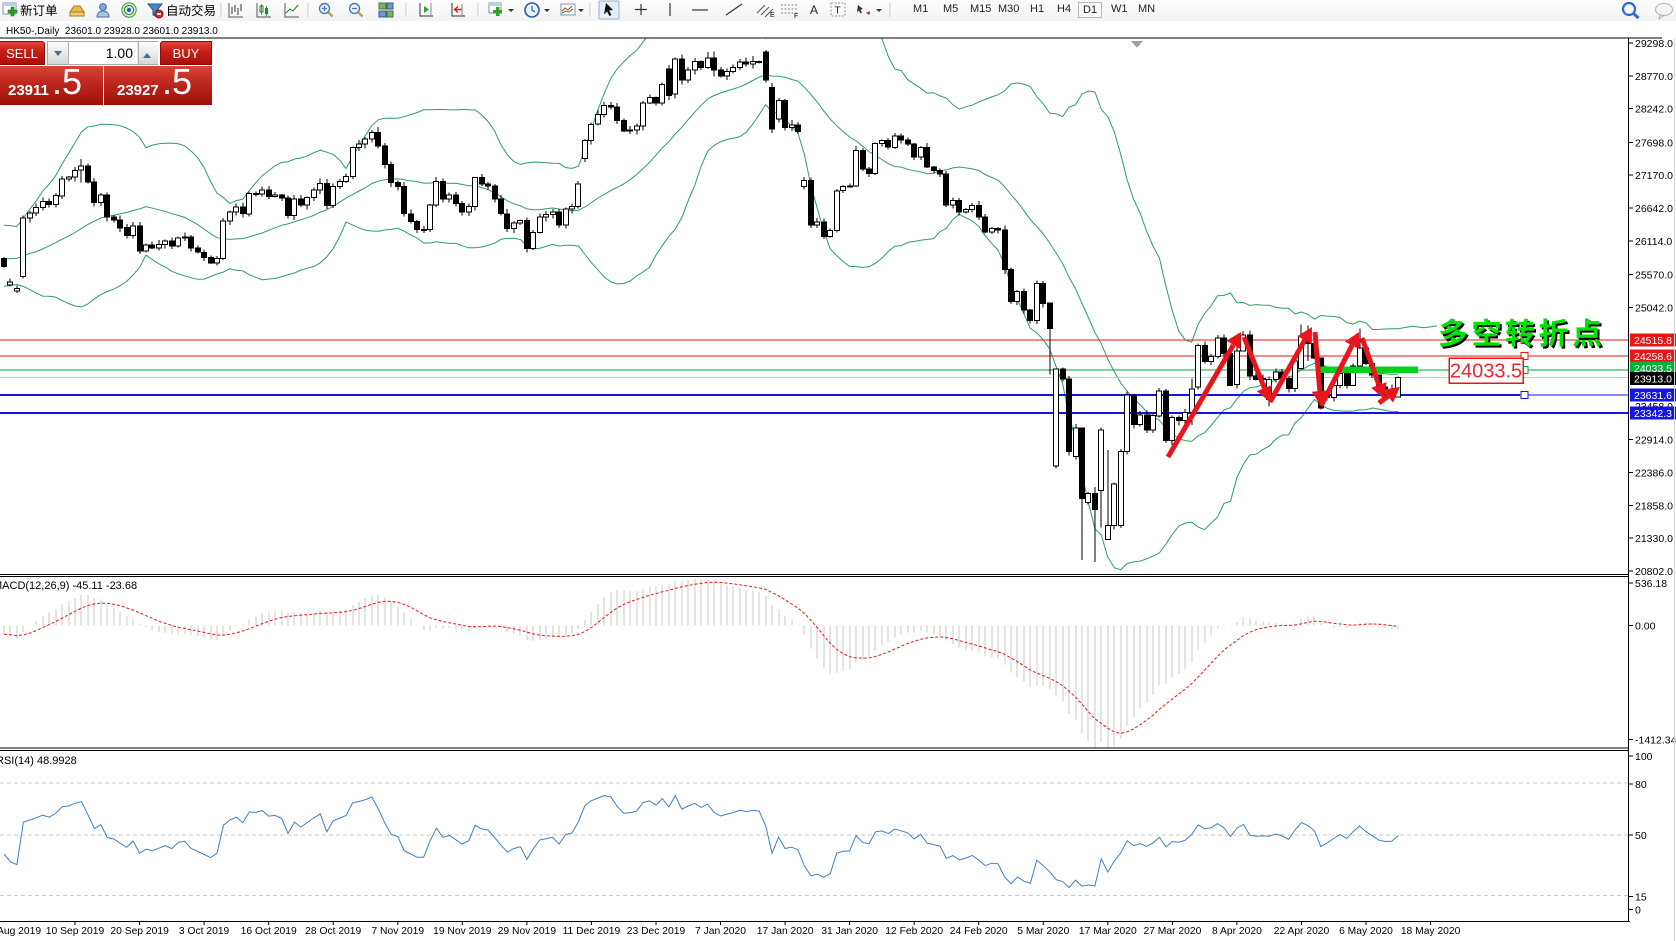  What do you see at coordinates (1654, 474) in the screenshot?
I see `svg-text: 22386.0` at bounding box center [1654, 474].